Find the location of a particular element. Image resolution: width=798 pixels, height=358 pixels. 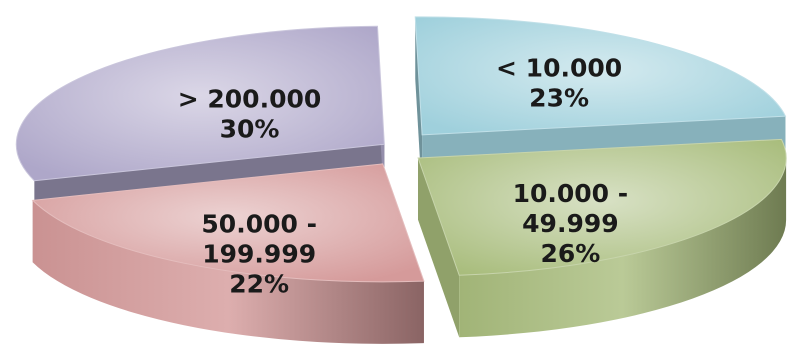

slice-category-label: 10.000 - is located at coordinates (571, 193).